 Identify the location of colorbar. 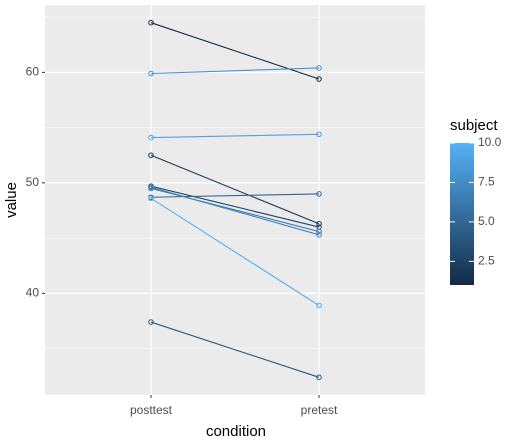
(462, 214).